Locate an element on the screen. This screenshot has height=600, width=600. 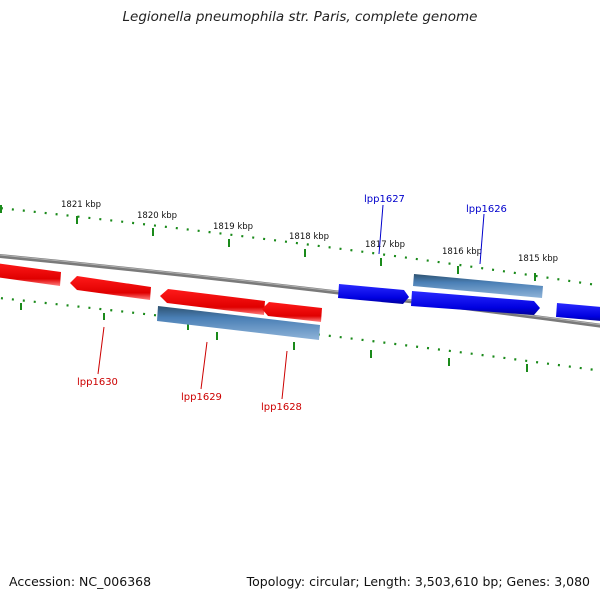
gene-label-reverse: lpp1628 is located at coordinates (281, 407).